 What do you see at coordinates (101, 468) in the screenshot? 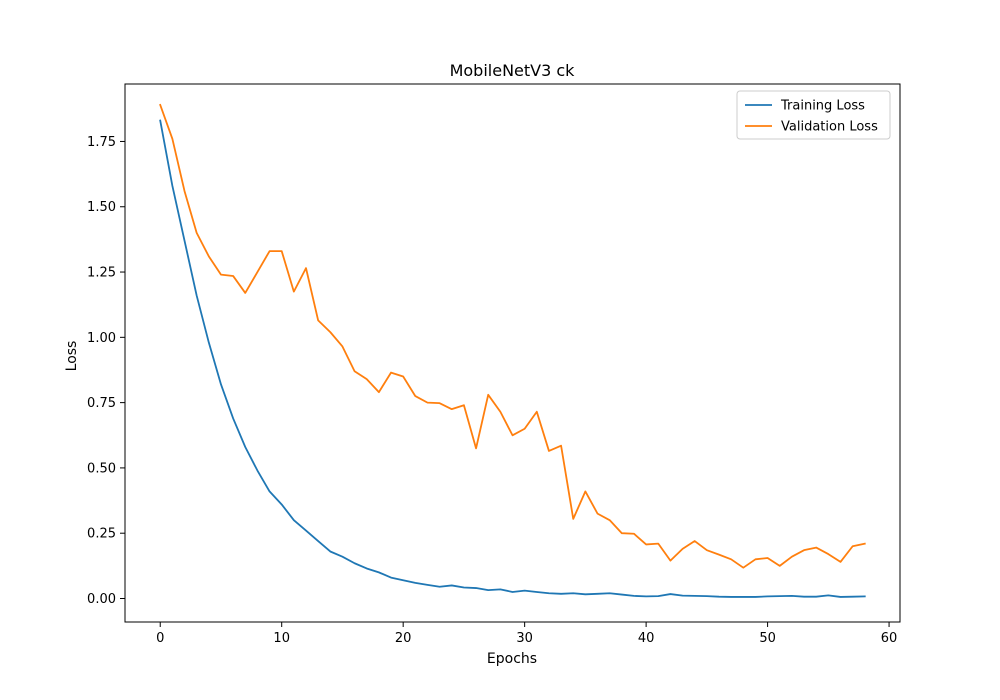
I see `y-tick-label: 0.50` at bounding box center [101, 468].